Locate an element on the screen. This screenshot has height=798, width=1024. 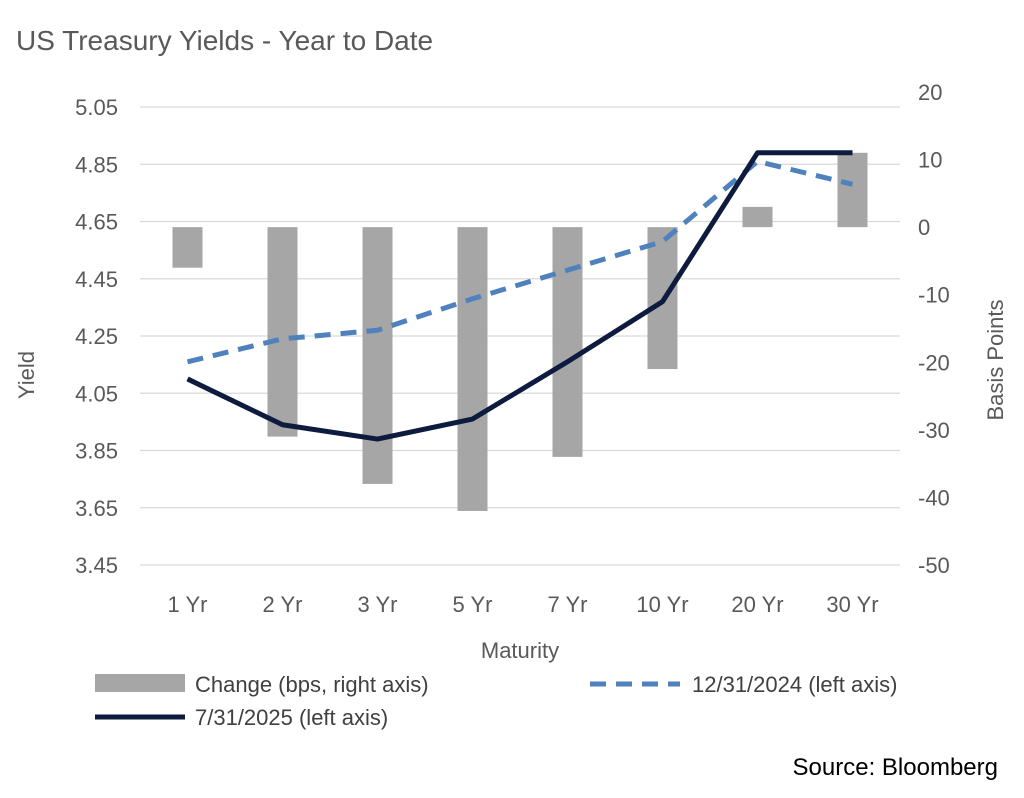
source-note: Source: Bloomberg is located at coordinates (895, 767).